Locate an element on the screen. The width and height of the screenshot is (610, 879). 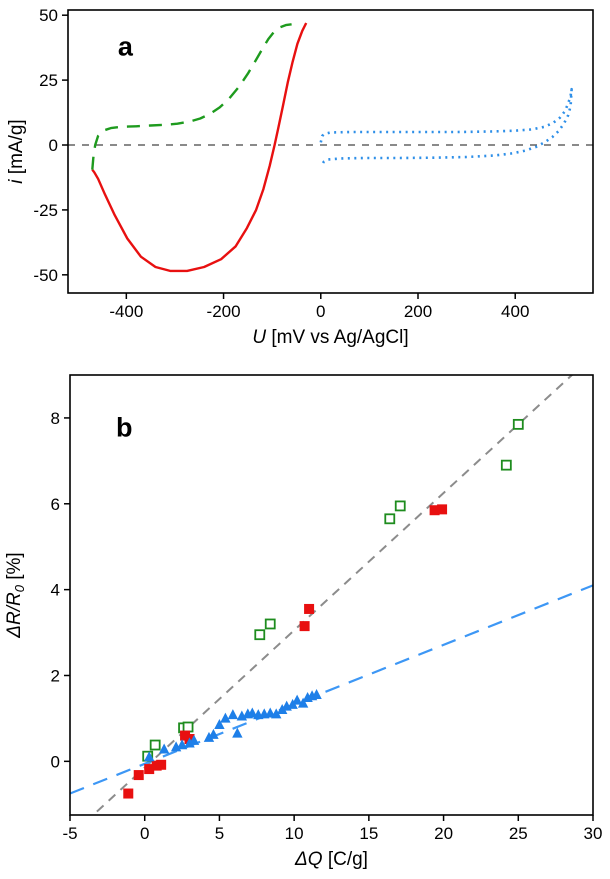
x-tick-label: 25 is located at coordinates (518, 833).